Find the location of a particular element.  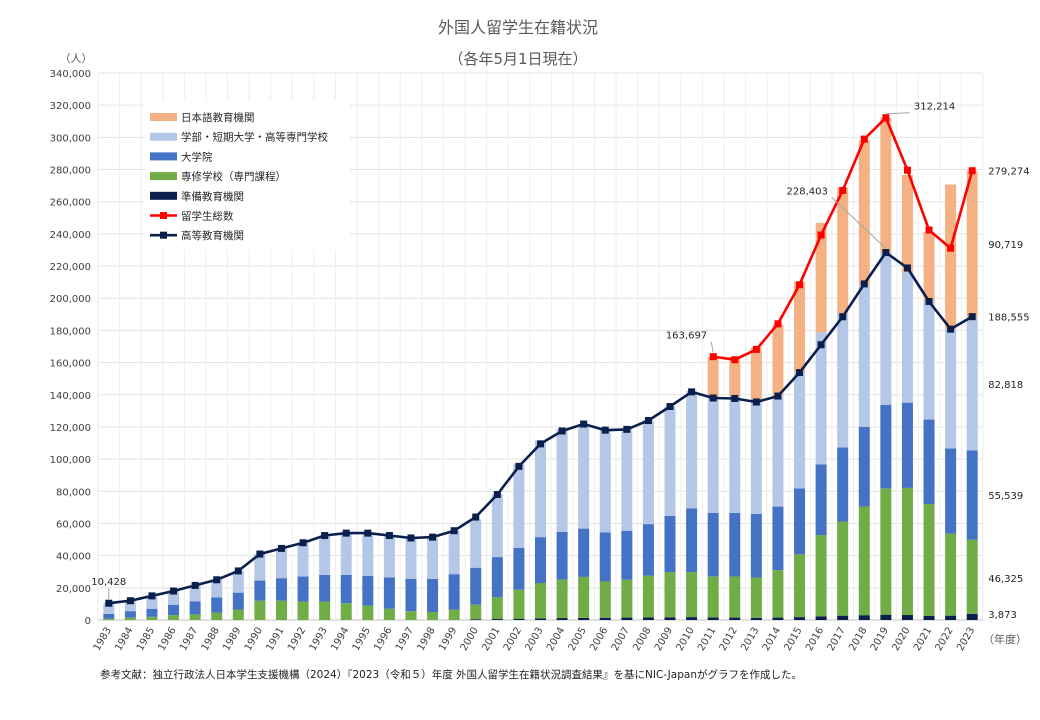

x-tick-label: 1985 is located at coordinates (146, 640).